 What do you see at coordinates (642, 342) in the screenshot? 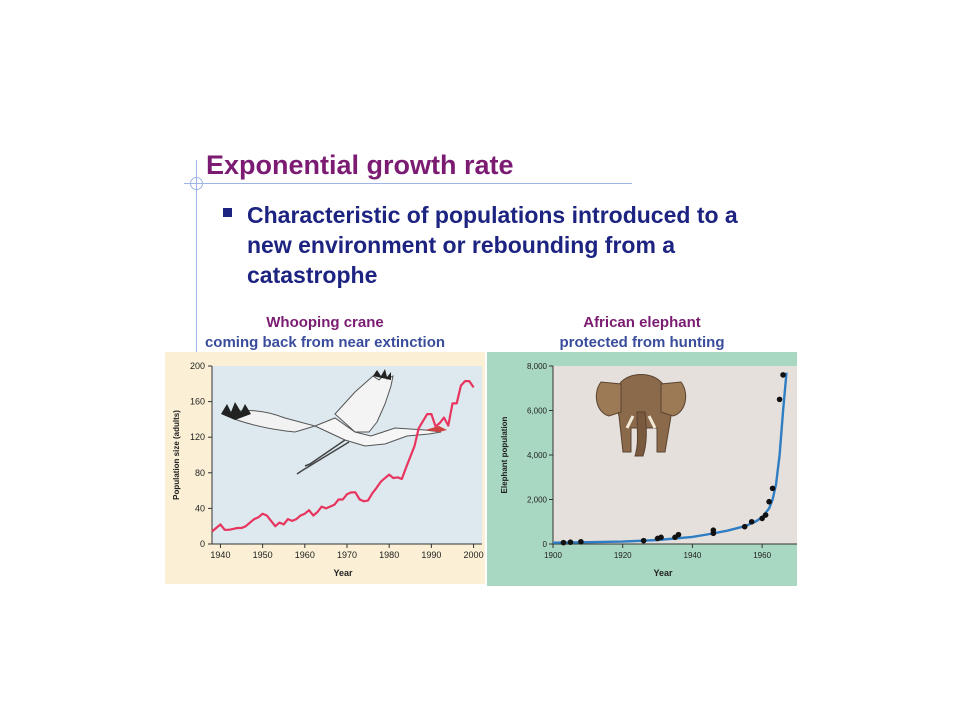
I see `elephant-chart-subtitle: protected from hunting` at bounding box center [642, 342].